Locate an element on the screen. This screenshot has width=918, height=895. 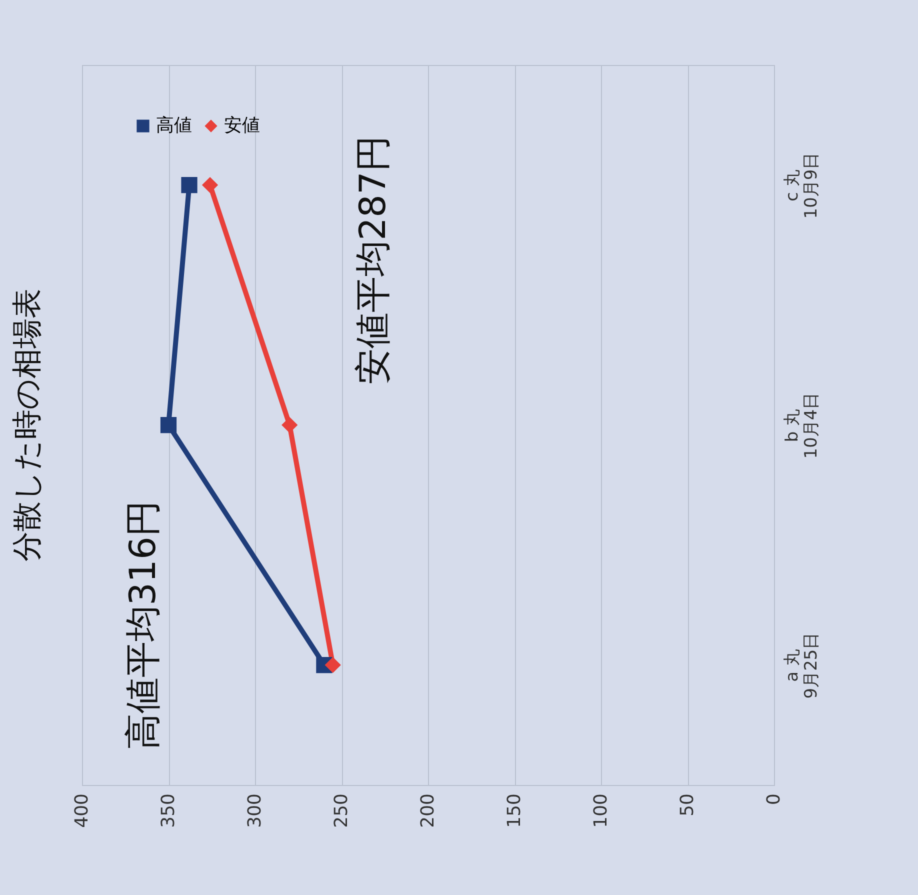
y-tick-label: b 丸 10月4日 is located at coordinates (802, 425).